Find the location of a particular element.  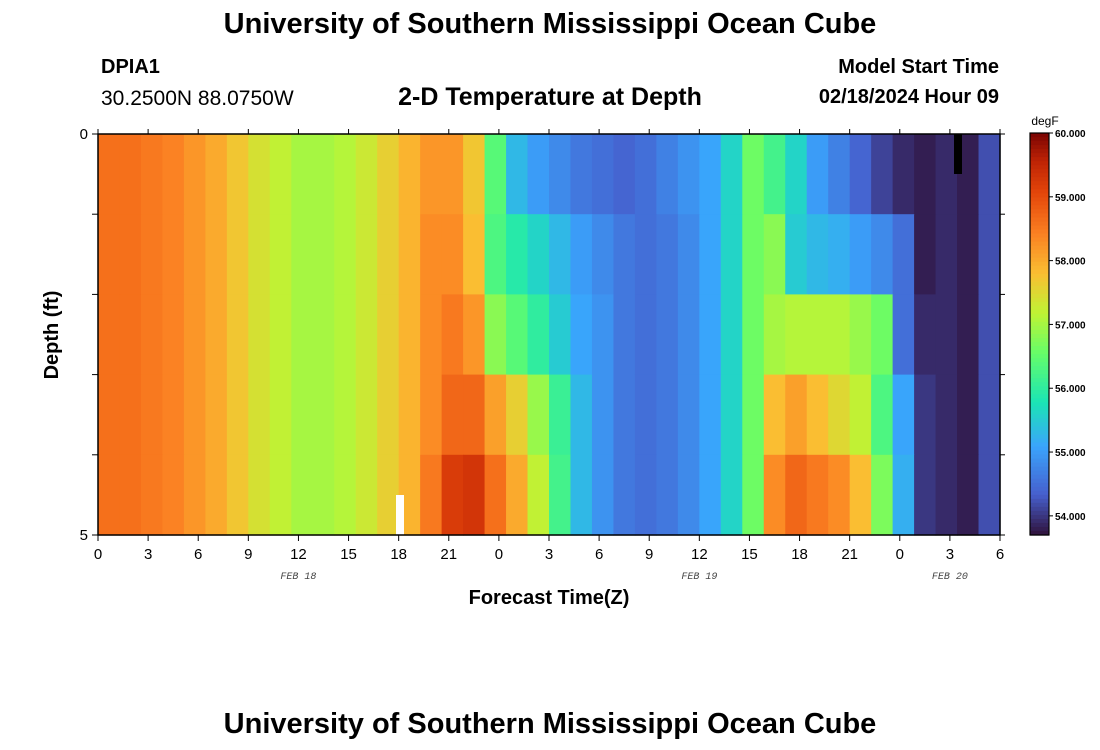

y-axis-label: Depth (ft) is located at coordinates (52, 335).